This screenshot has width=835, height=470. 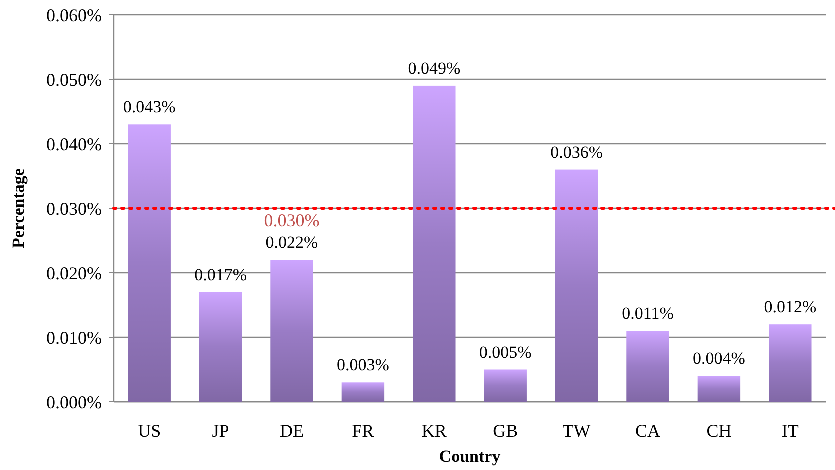 What do you see at coordinates (719, 431) in the screenshot?
I see `x-tick-label: CH` at bounding box center [719, 431].